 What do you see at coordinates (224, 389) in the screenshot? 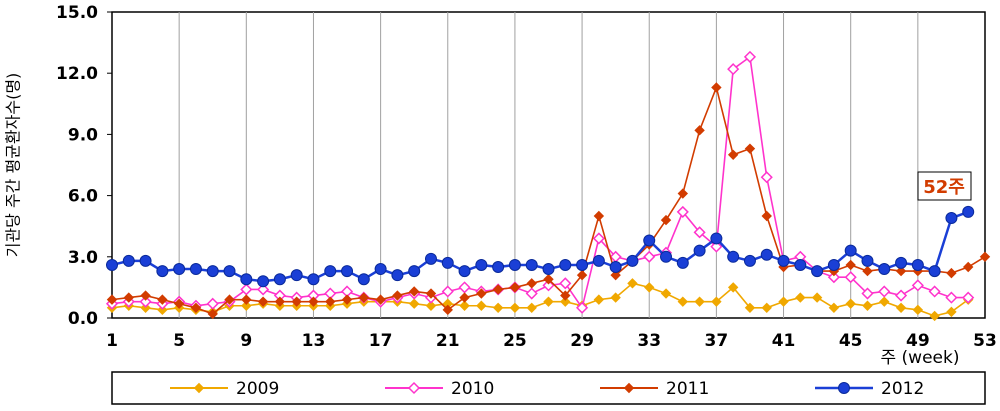
I see `legend-item-2009: 2009` at bounding box center [224, 389].